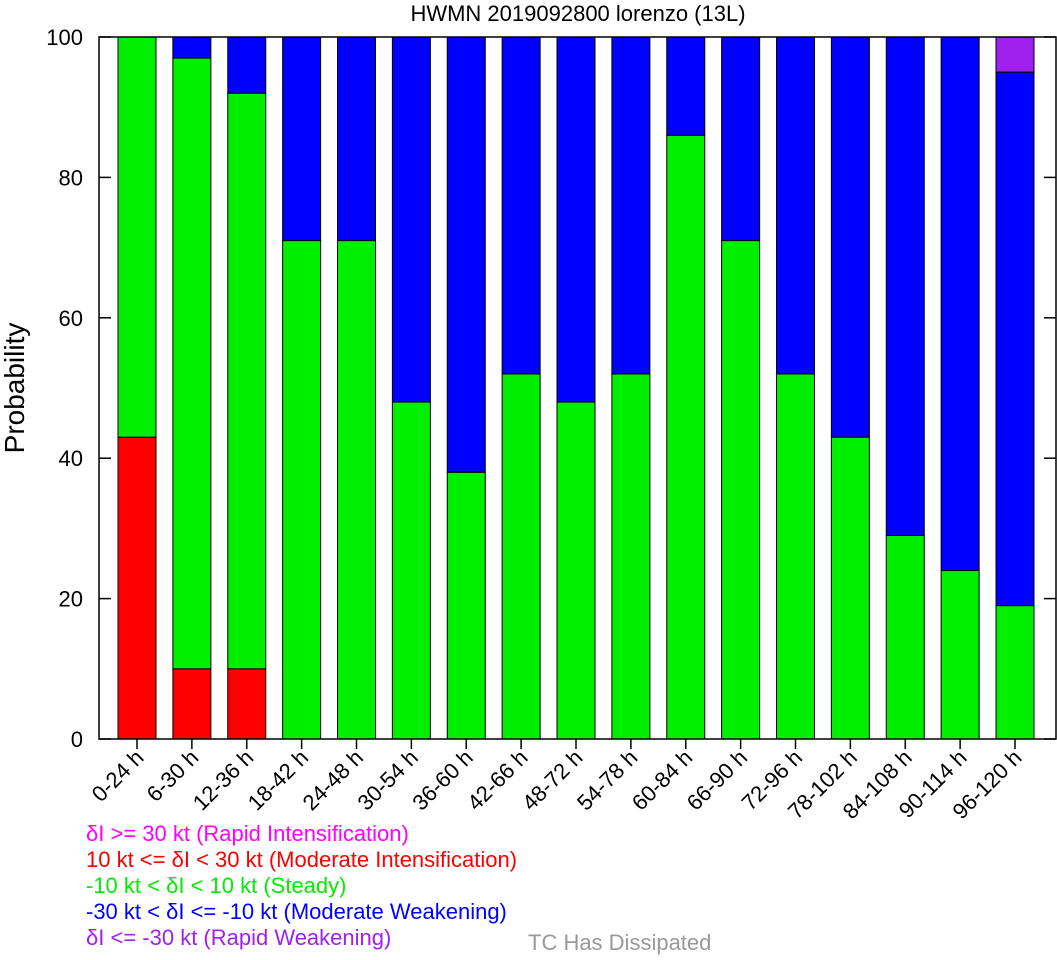  Describe the element at coordinates (71, 318) in the screenshot. I see `y-tick-label: 60` at that location.